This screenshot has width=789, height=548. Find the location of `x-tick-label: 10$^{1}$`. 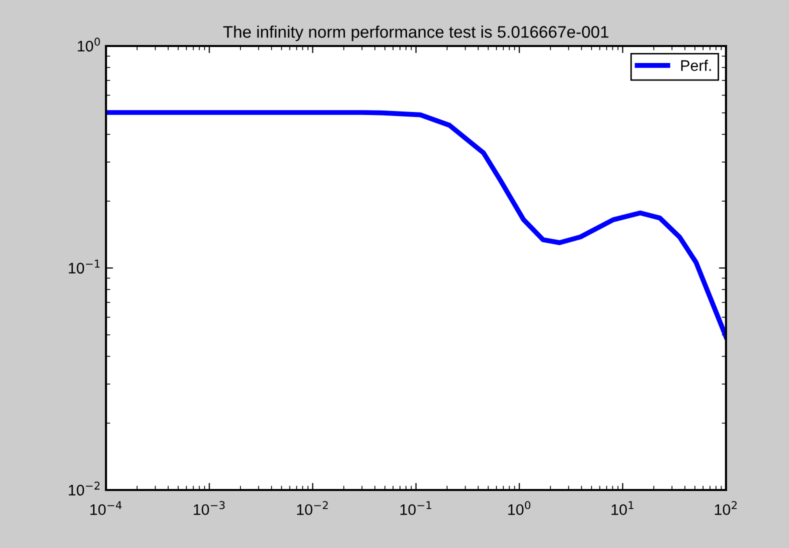

x-tick-label: 10$^{1}$ is located at coordinates (623, 508).